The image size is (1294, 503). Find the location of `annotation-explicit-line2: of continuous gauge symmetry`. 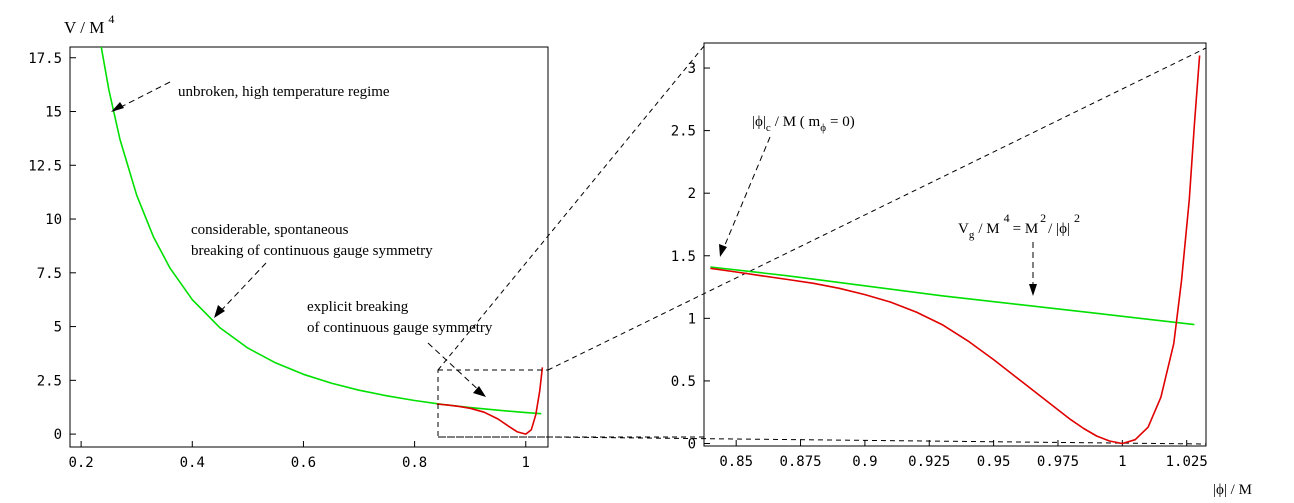

annotation-explicit-line2: of continuous gauge symmetry is located at coordinates (400, 328).